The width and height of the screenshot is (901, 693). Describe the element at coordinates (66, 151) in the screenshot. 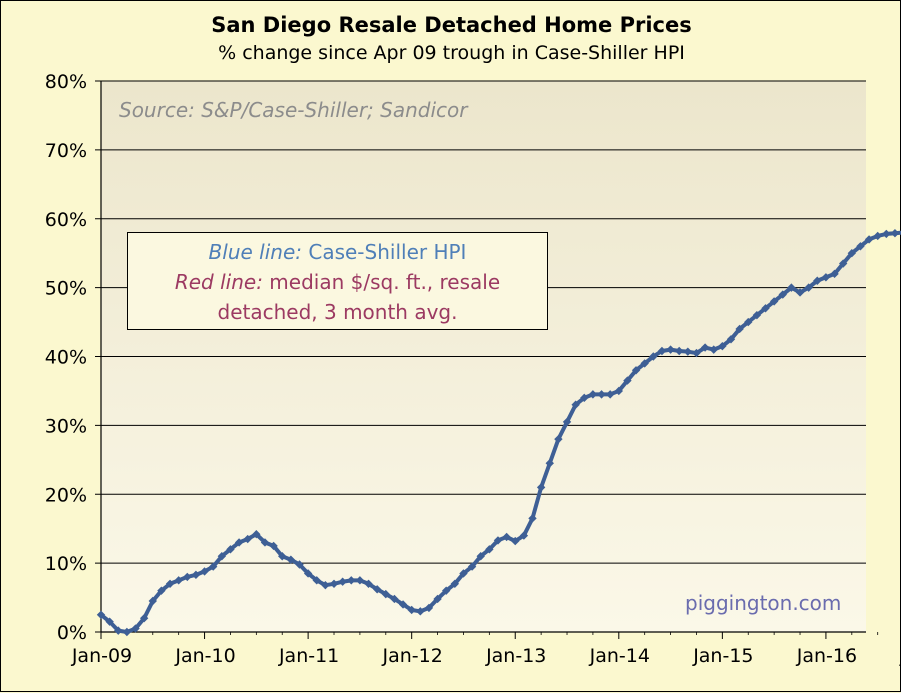

I see `y-tick-label: 70%` at that location.